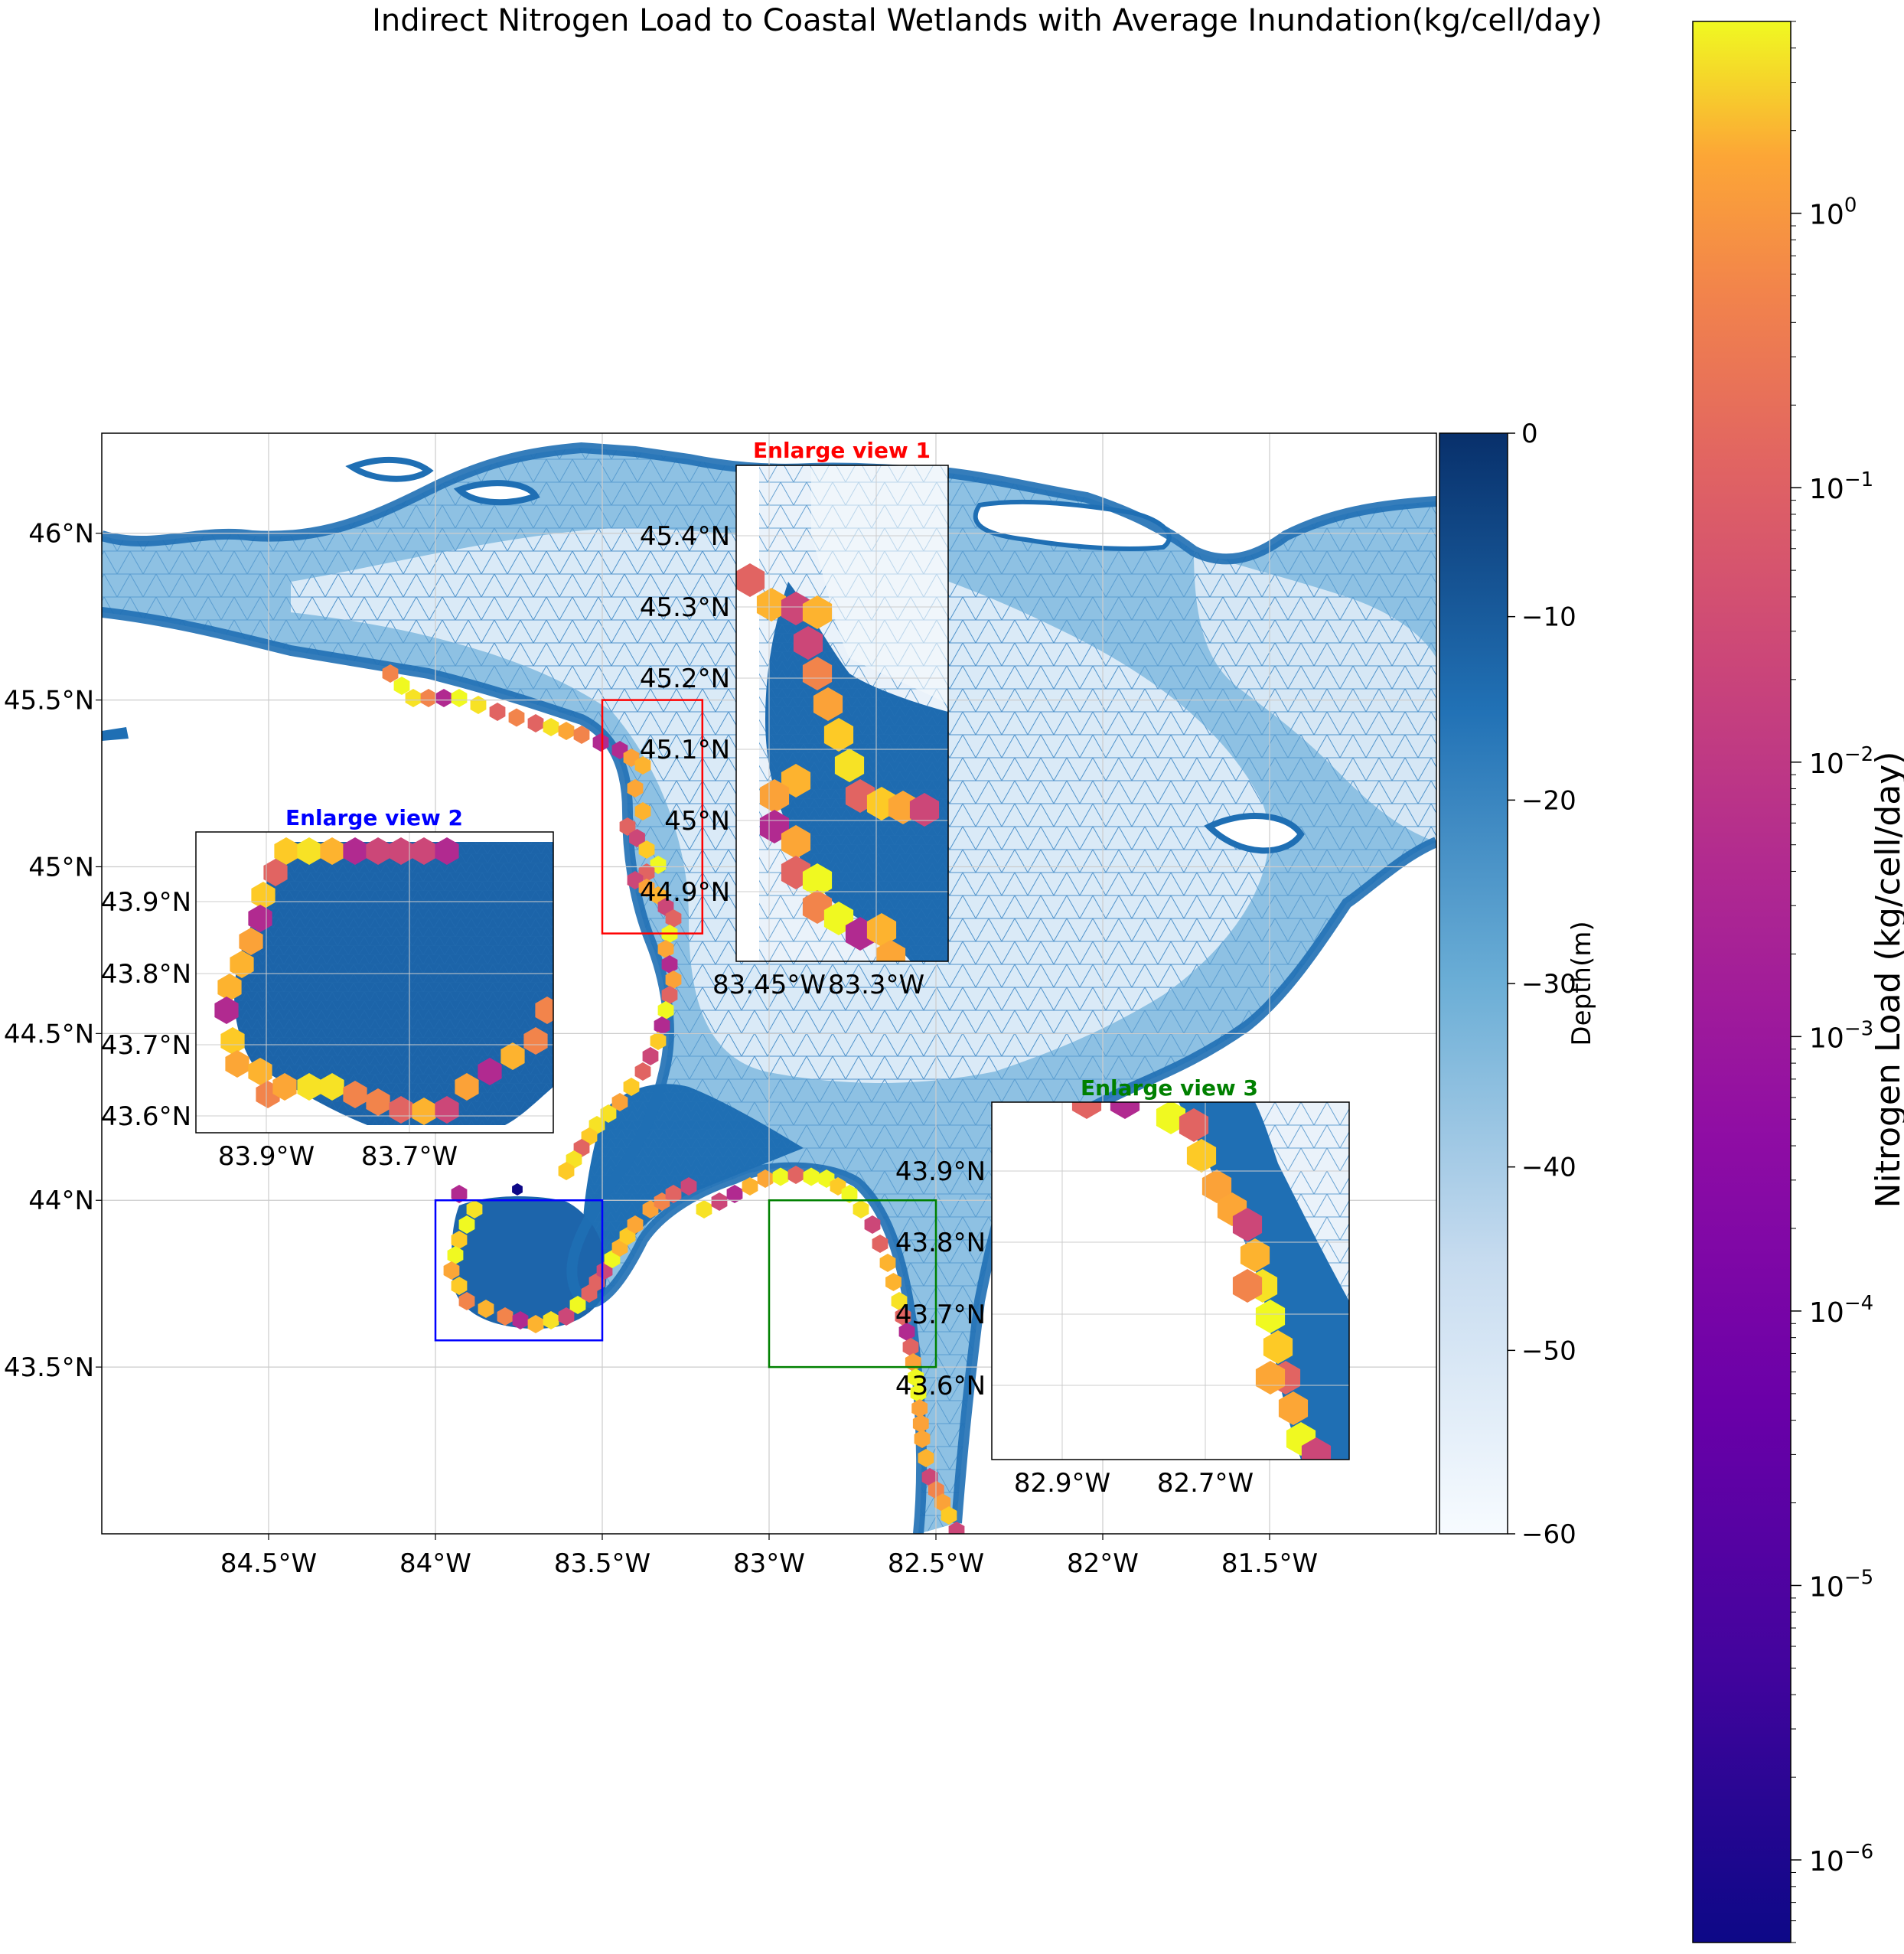  What do you see at coordinates (1473, 983) in the screenshot?
I see `depth-colorbar-gradient` at bounding box center [1473, 983].